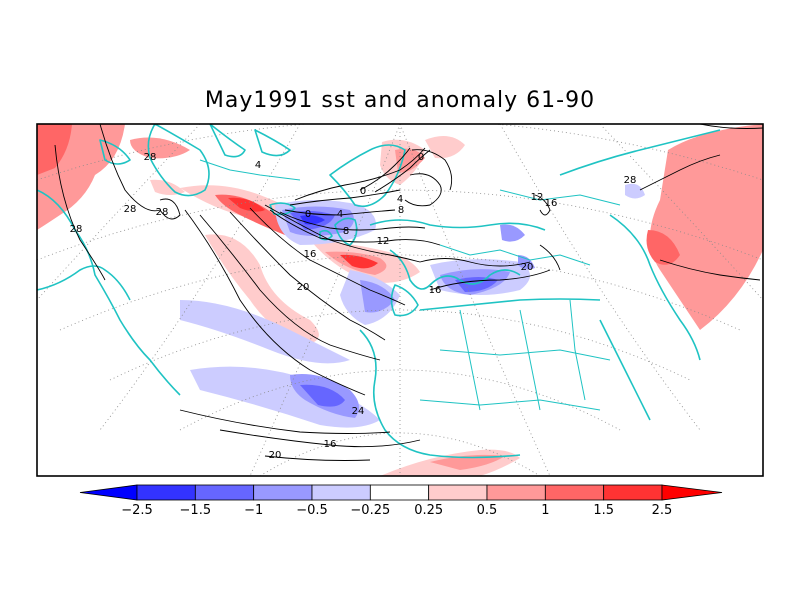  Describe the element at coordinates (428, 510) in the screenshot. I see `colorbar-tick-label: 0.25` at that location.